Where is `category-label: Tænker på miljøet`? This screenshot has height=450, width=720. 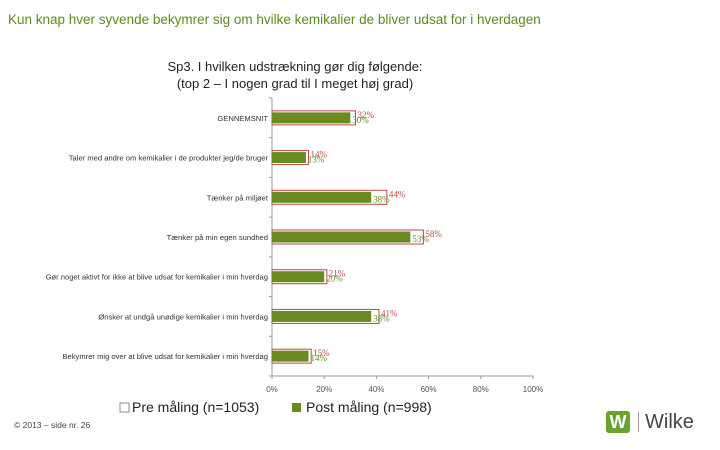
category-label: Tænker på miljøet is located at coordinates (238, 197).